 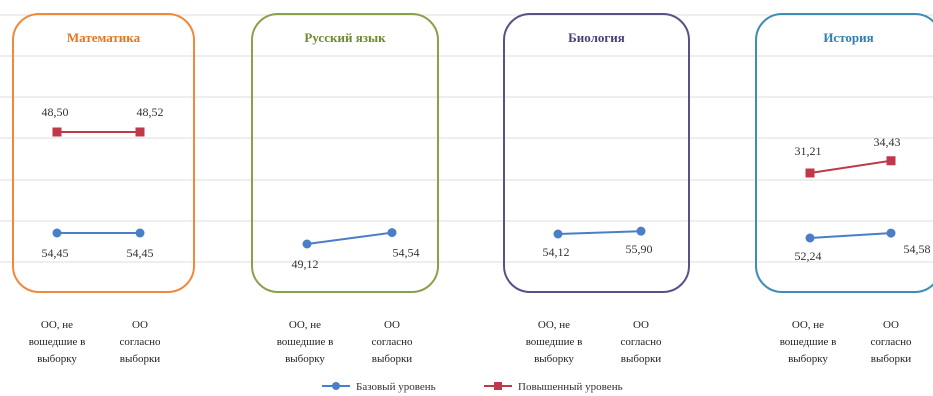 I want to click on series-base-level: 54,45 54,45, so click(x=98, y=244).